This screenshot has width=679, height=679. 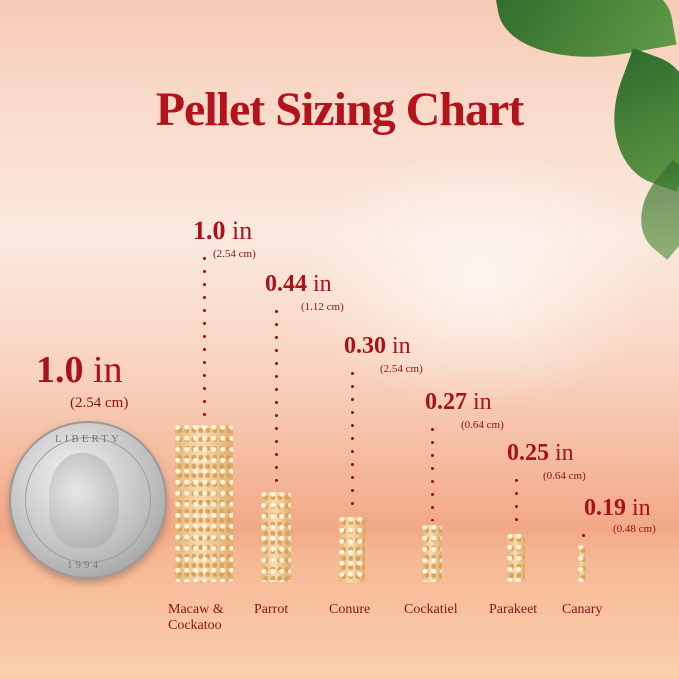 I want to click on washington-profile, so click(x=84, y=500).